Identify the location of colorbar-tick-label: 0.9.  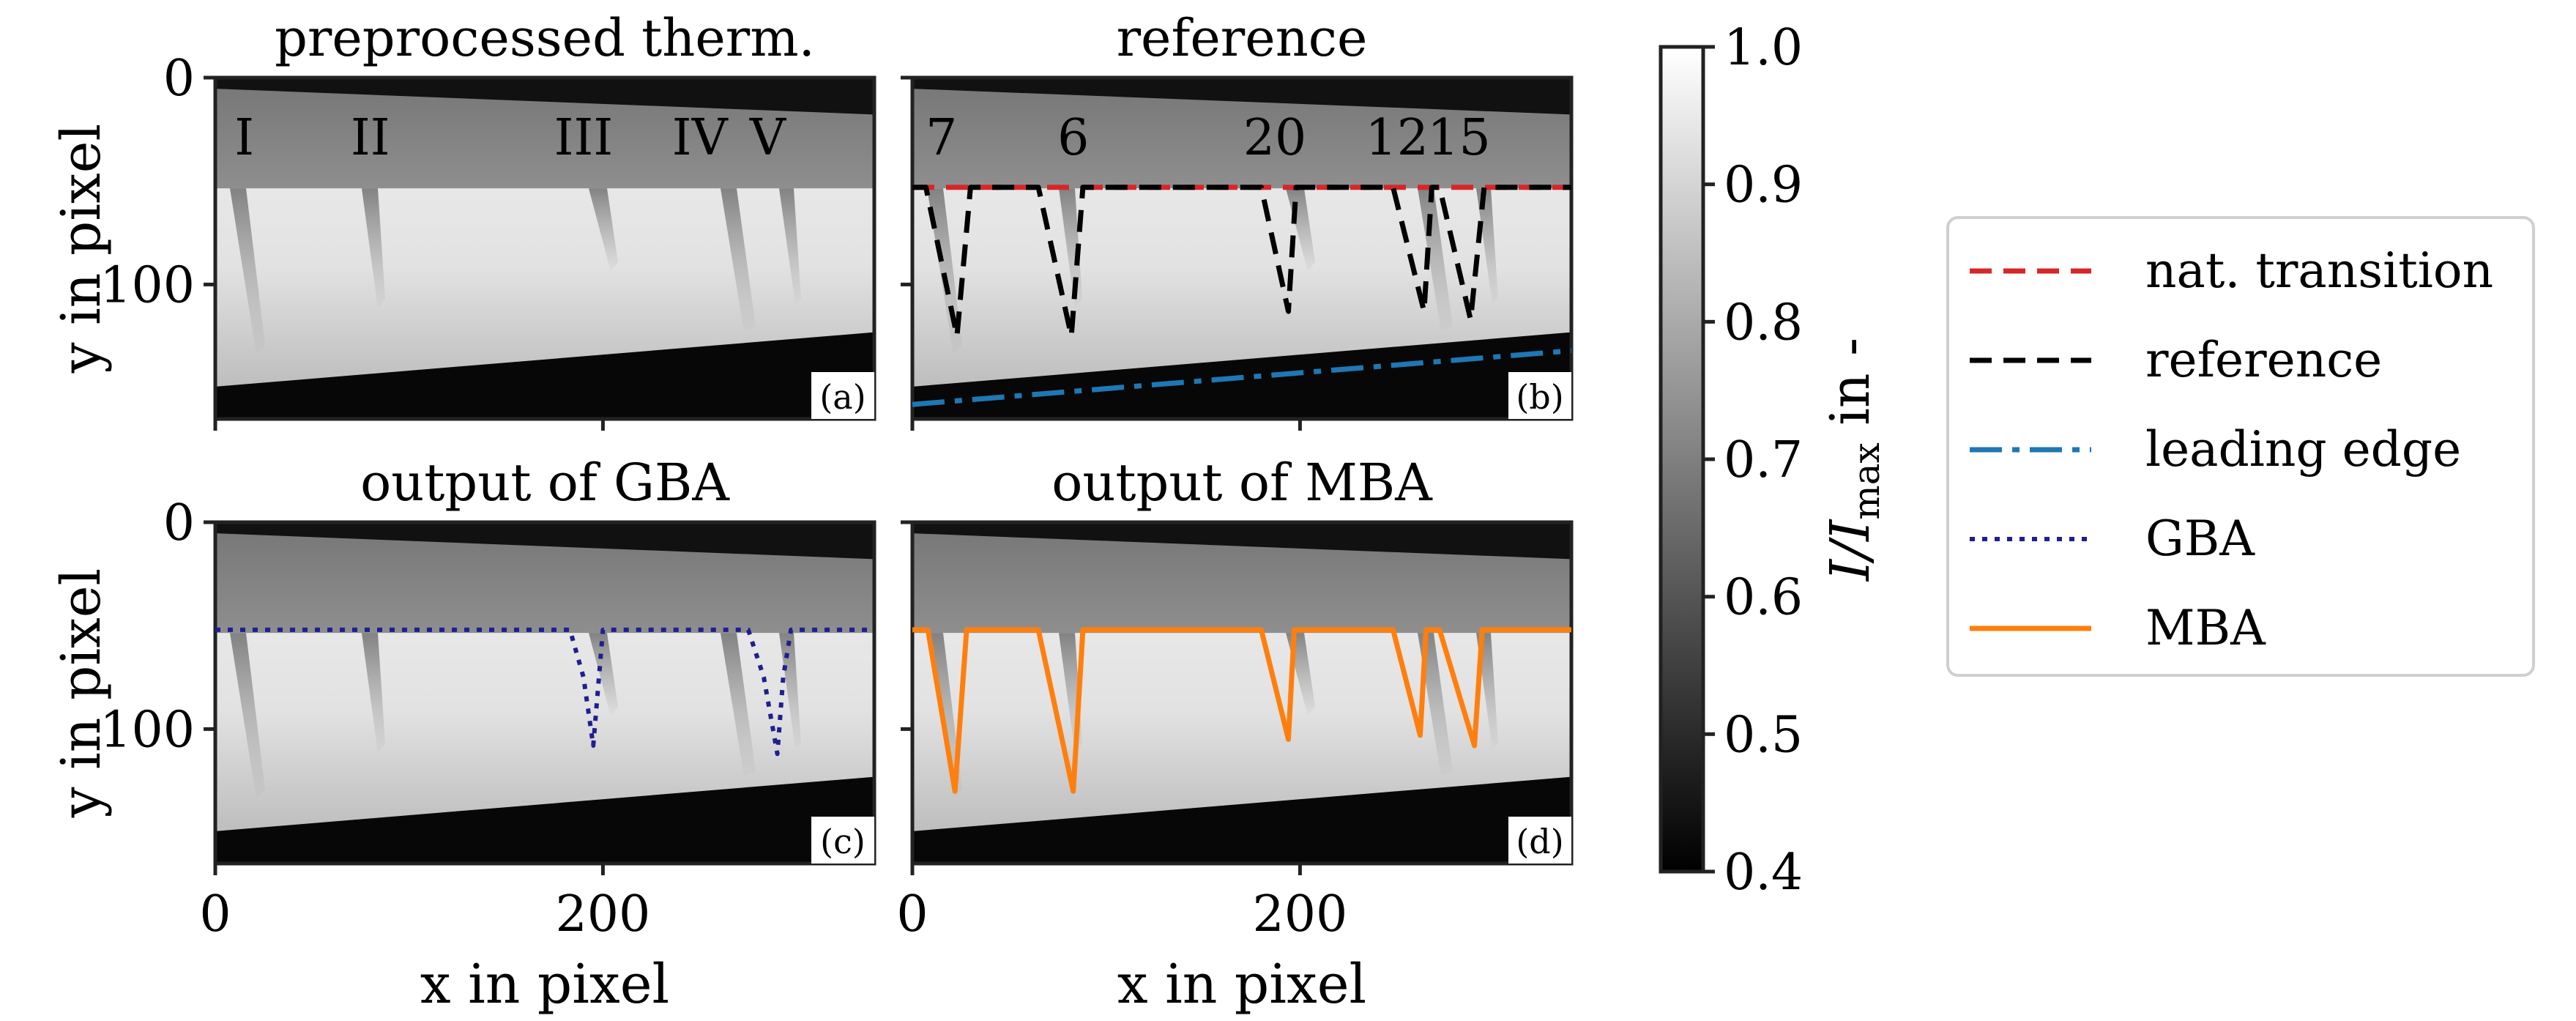
(1763, 186).